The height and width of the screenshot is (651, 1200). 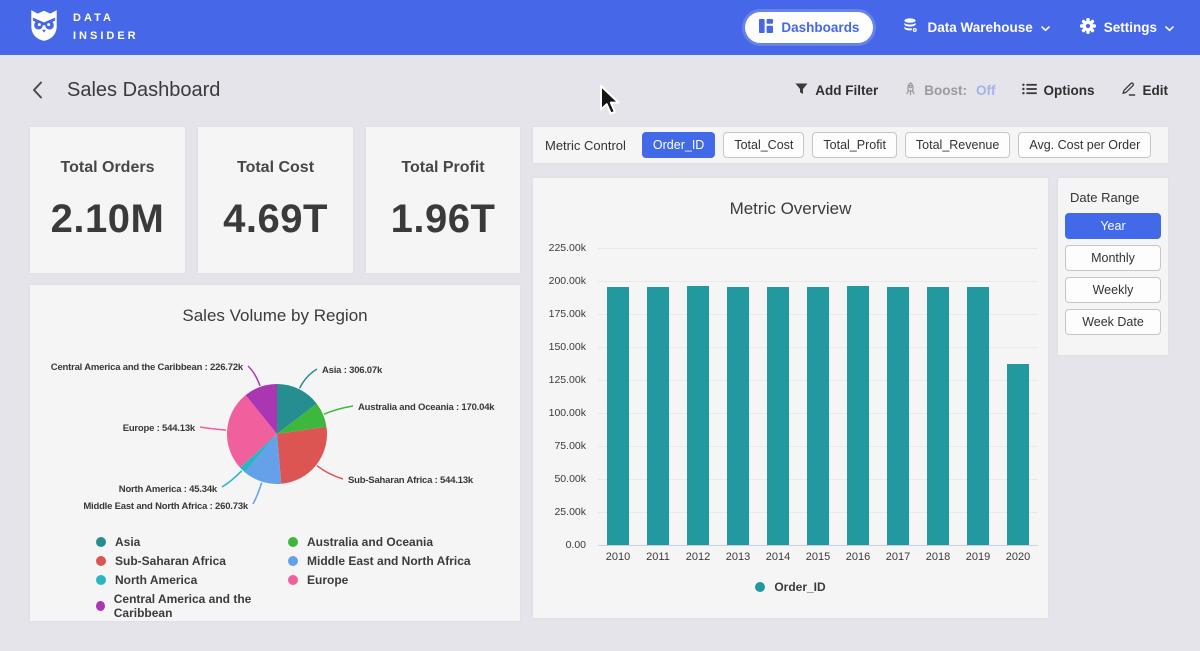 I want to click on owl-logo-icon, so click(x=44, y=27).